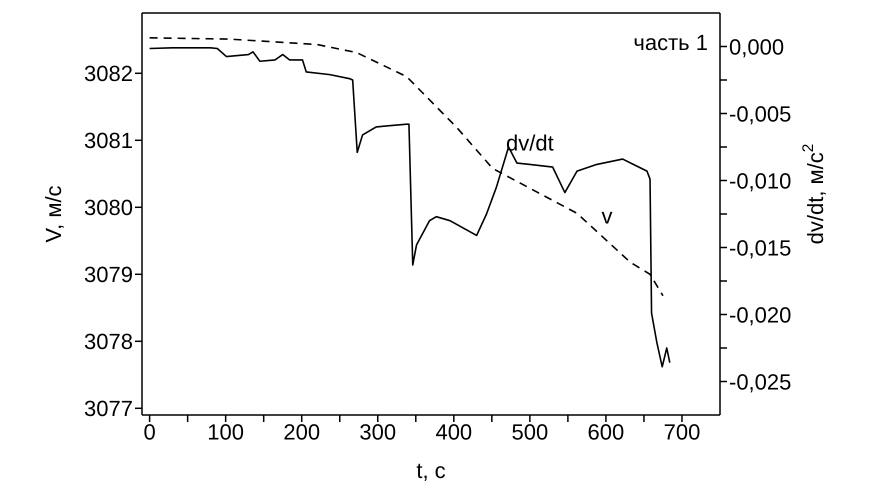  What do you see at coordinates (530, 432) in the screenshot?
I see `x-tick-label: 500` at bounding box center [530, 432].